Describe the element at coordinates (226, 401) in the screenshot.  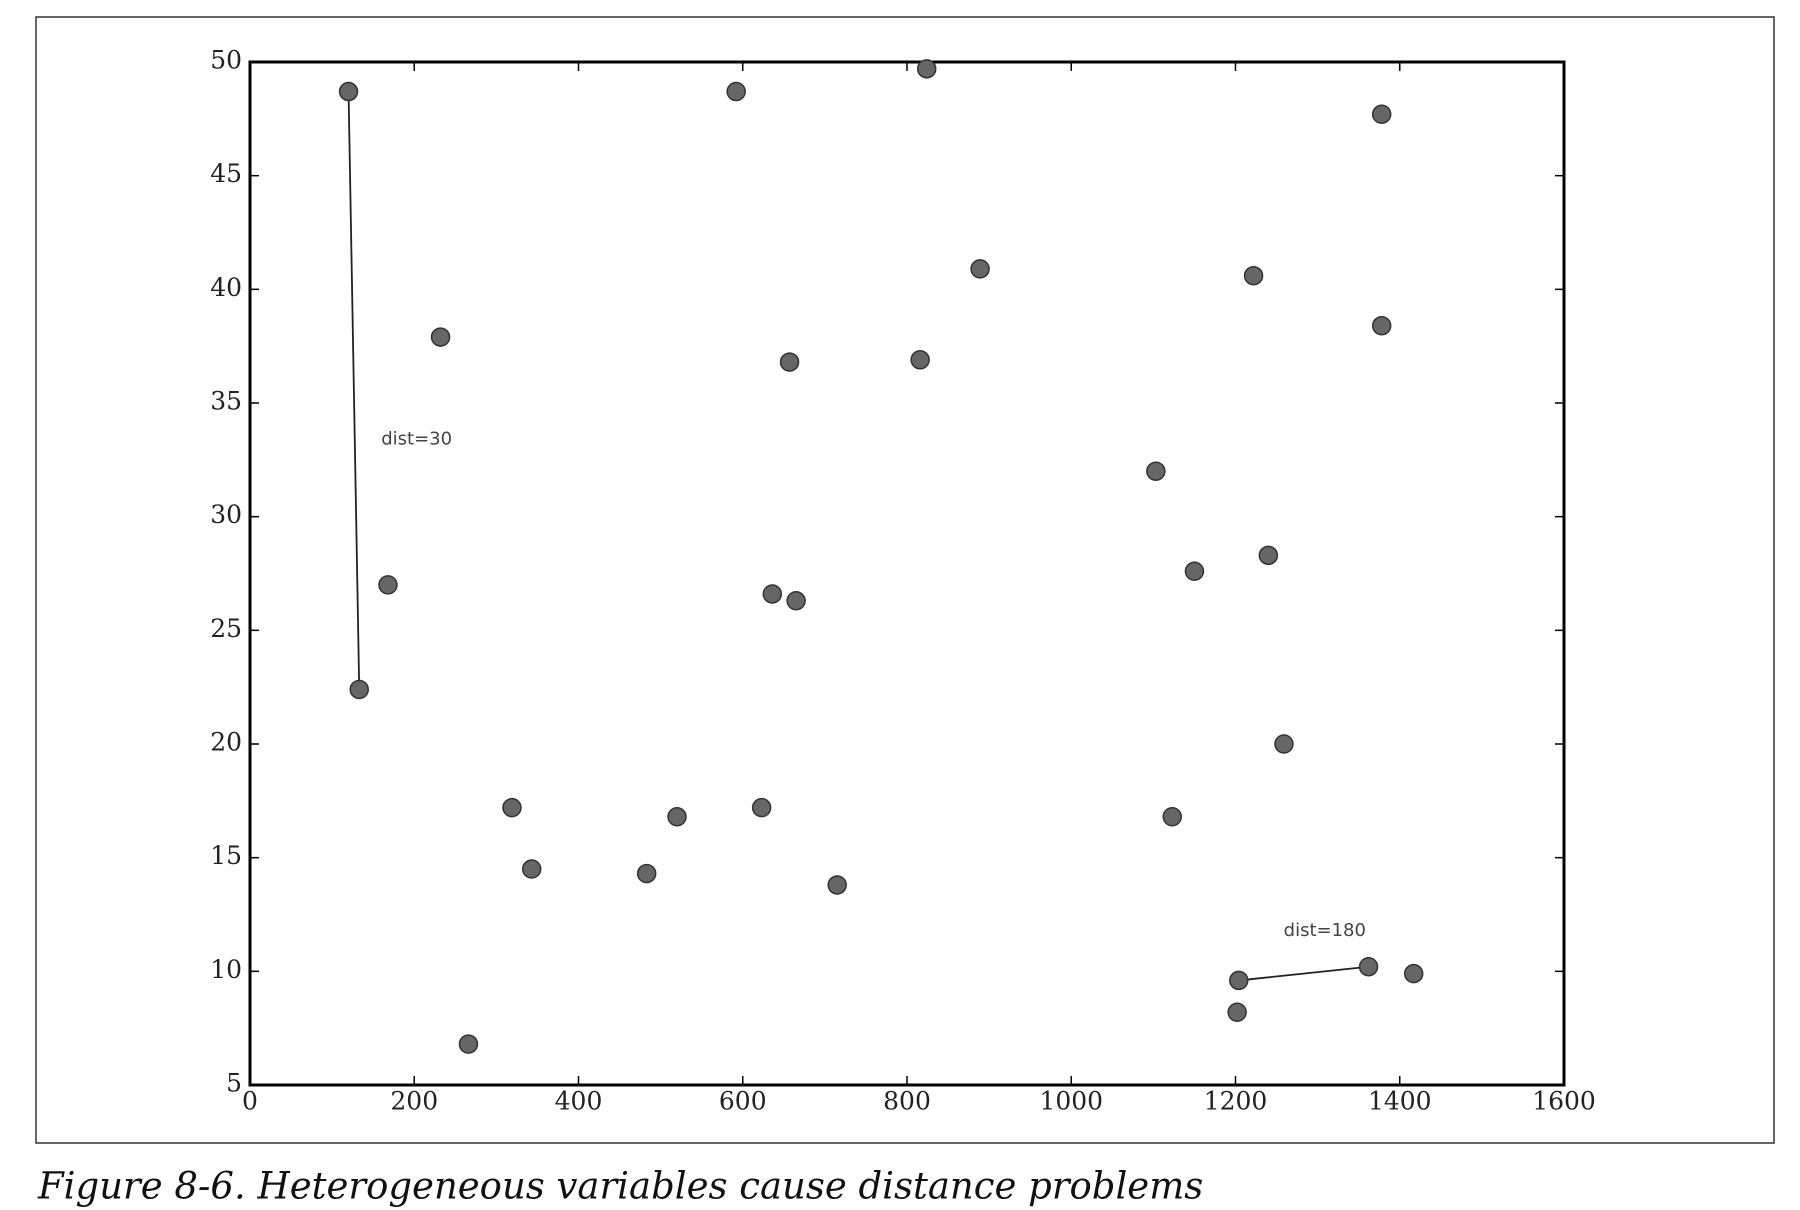
I see `y-tick-label: 35` at that location.